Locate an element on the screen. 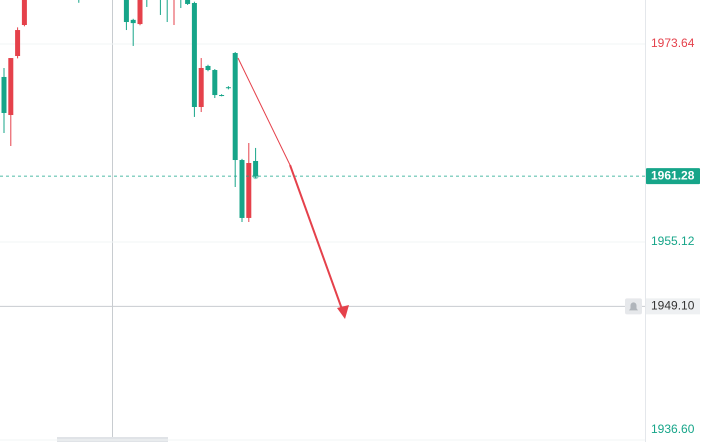  arrow-head is located at coordinates (343, 312).